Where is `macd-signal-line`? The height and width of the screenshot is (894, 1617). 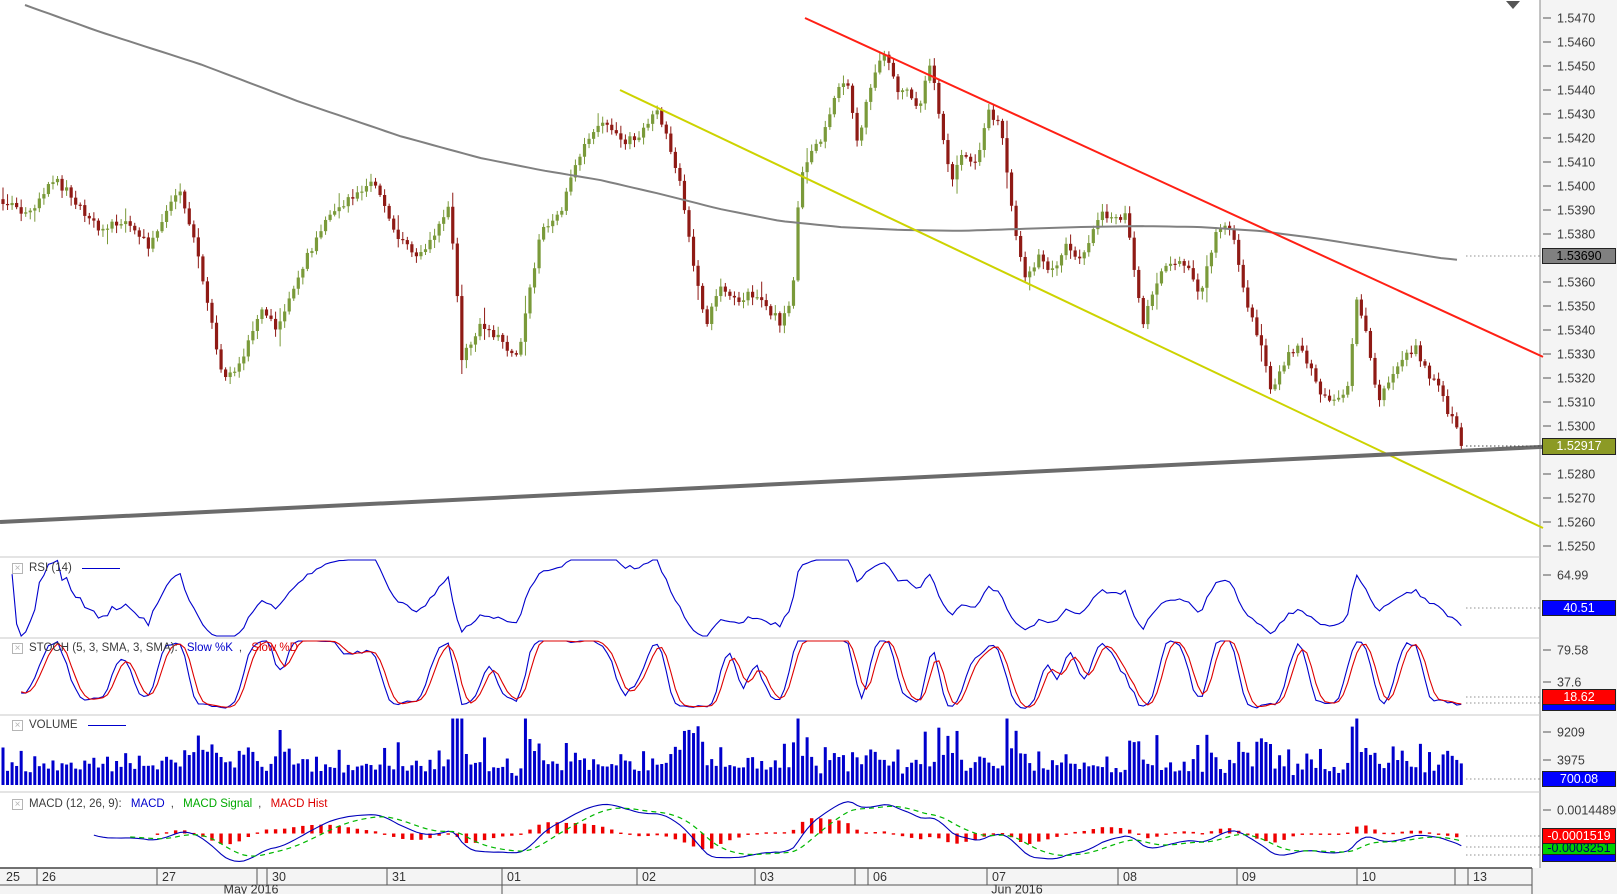
macd-signal-line is located at coordinates (796, 831).